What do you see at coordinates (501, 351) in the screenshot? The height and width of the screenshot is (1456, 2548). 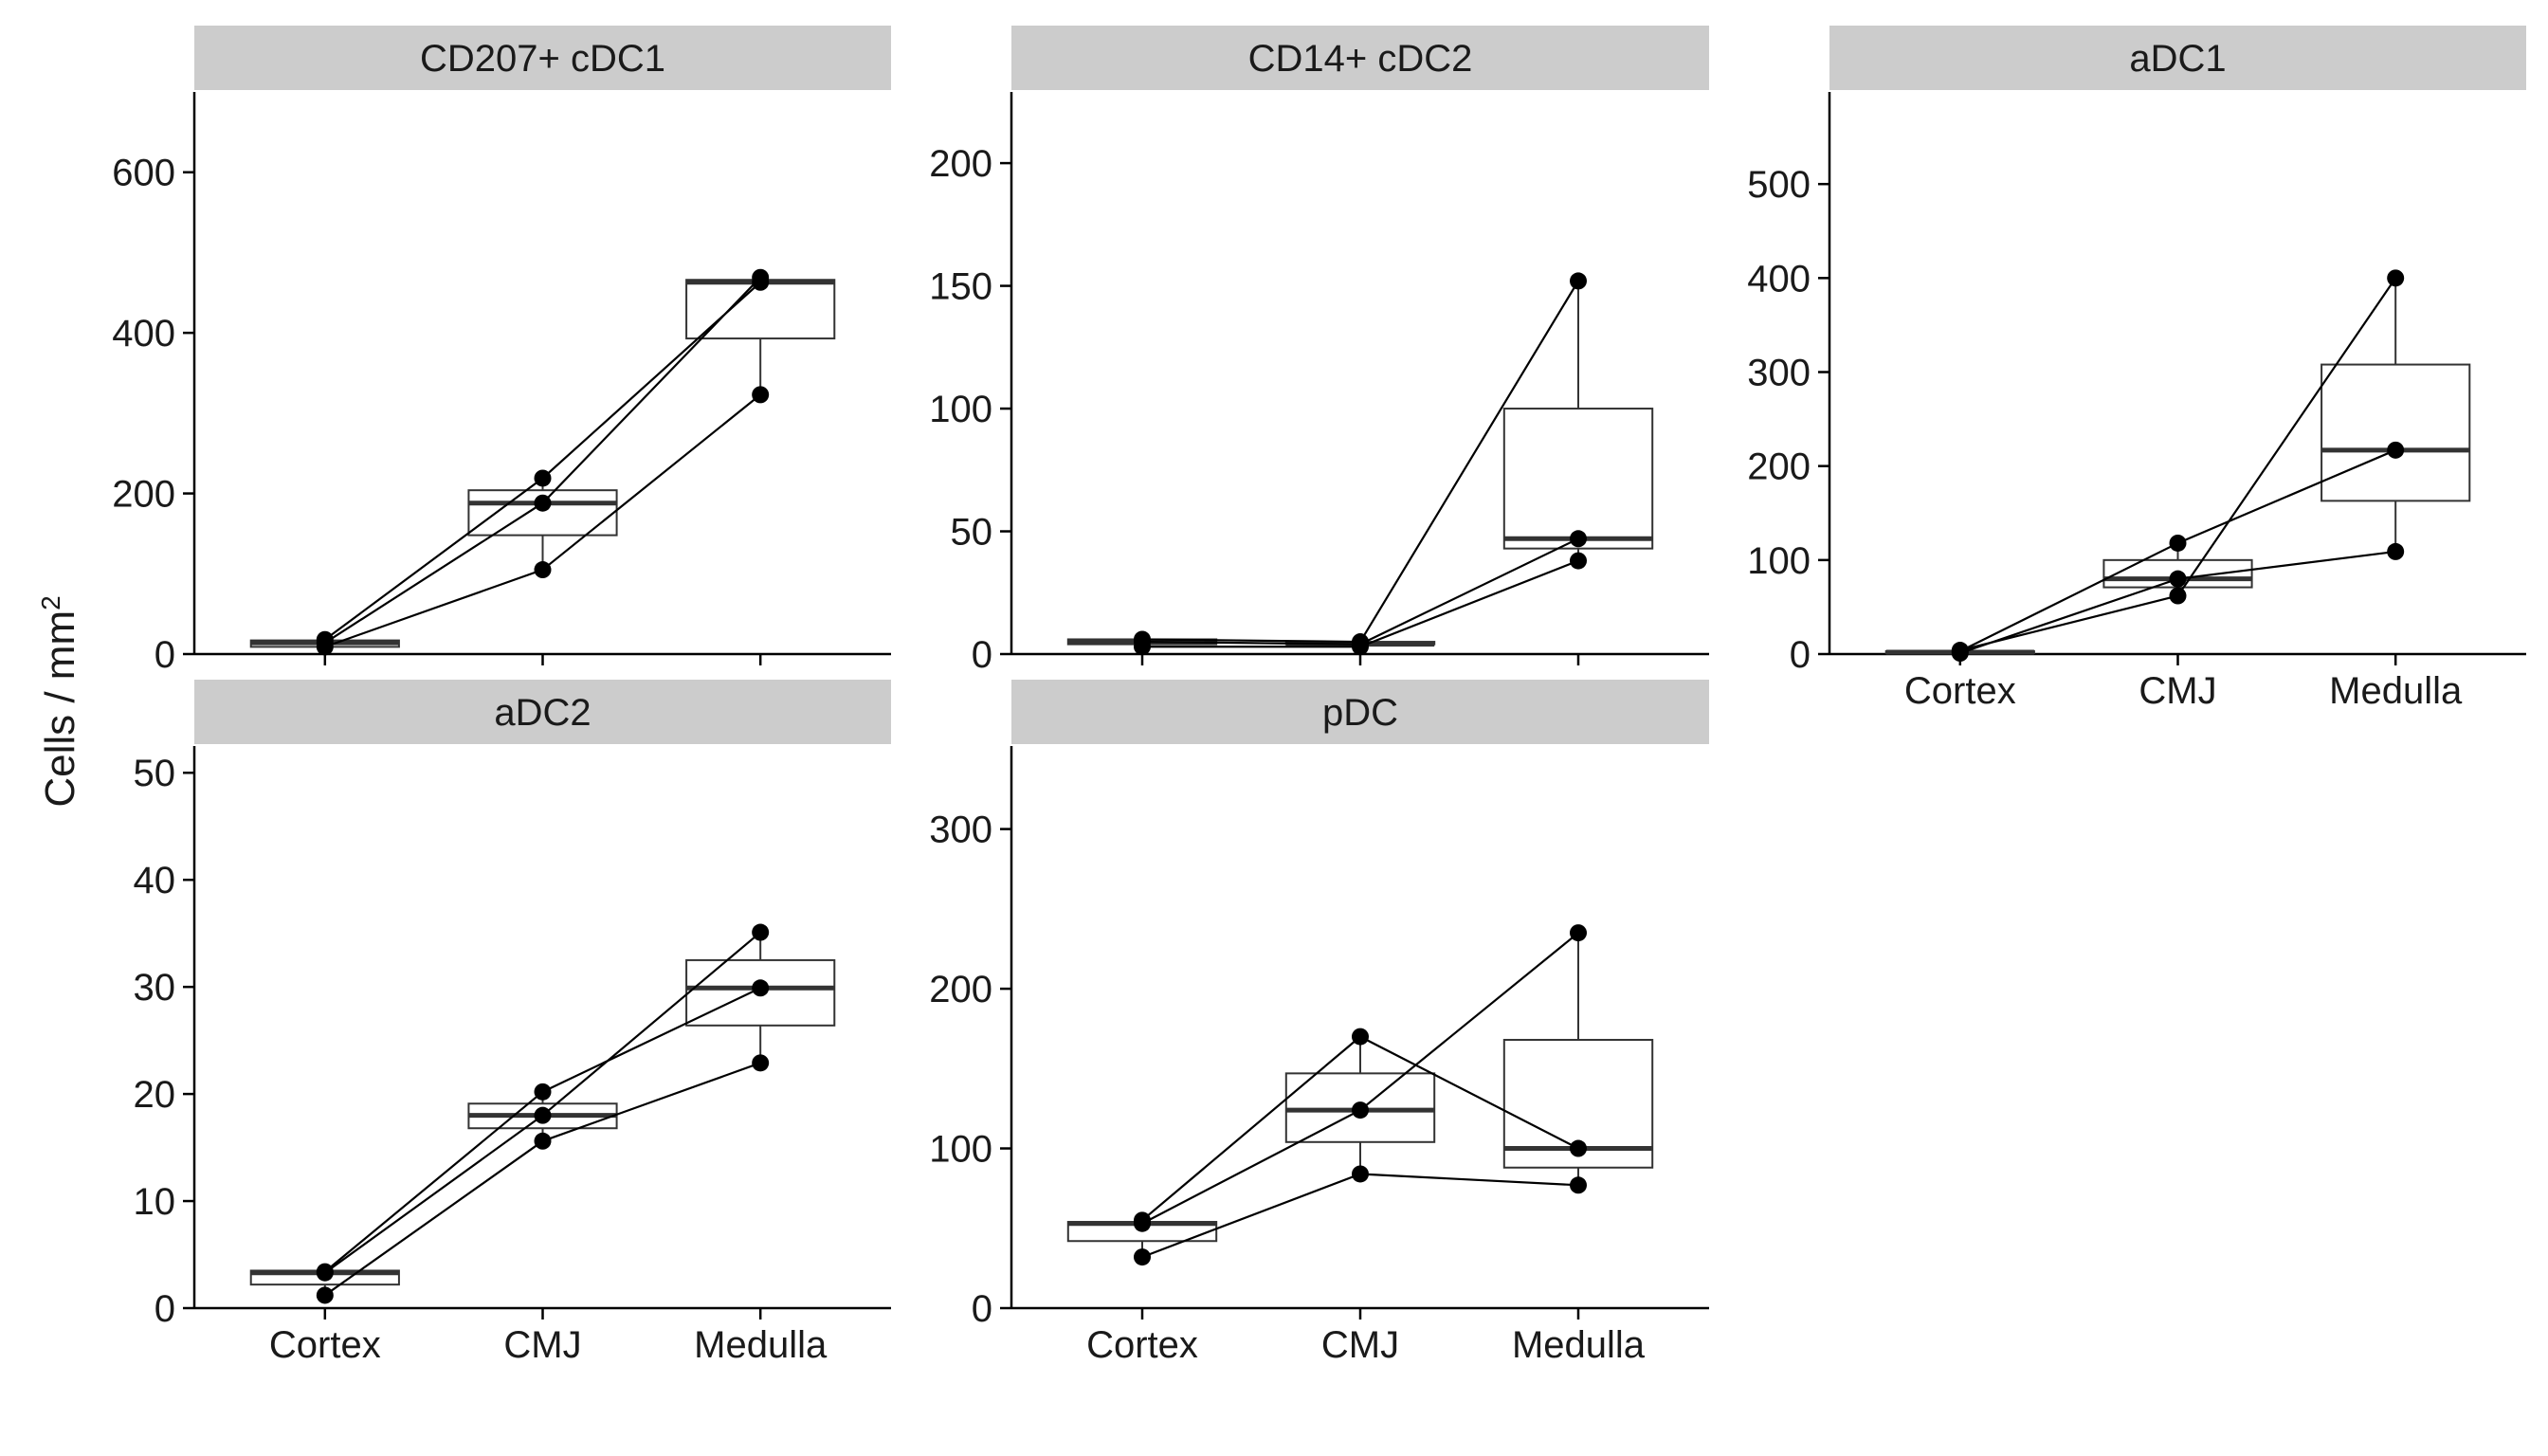 I see `facet-panel: CD207+ cDC1 0 200 400 600` at bounding box center [501, 351].